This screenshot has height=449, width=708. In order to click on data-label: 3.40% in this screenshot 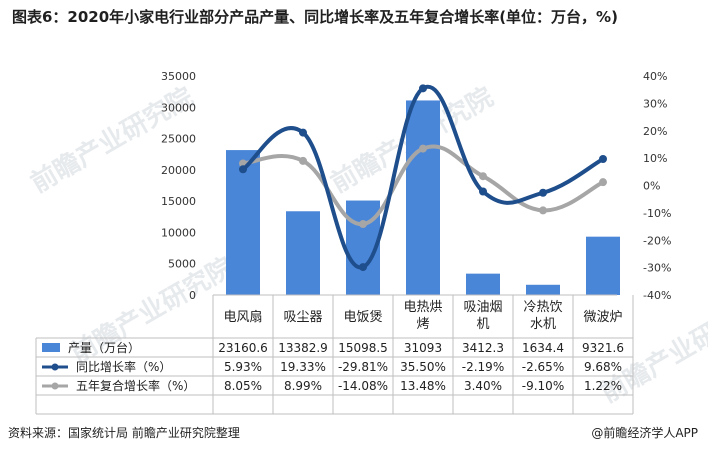, I will do `click(483, 386)`.